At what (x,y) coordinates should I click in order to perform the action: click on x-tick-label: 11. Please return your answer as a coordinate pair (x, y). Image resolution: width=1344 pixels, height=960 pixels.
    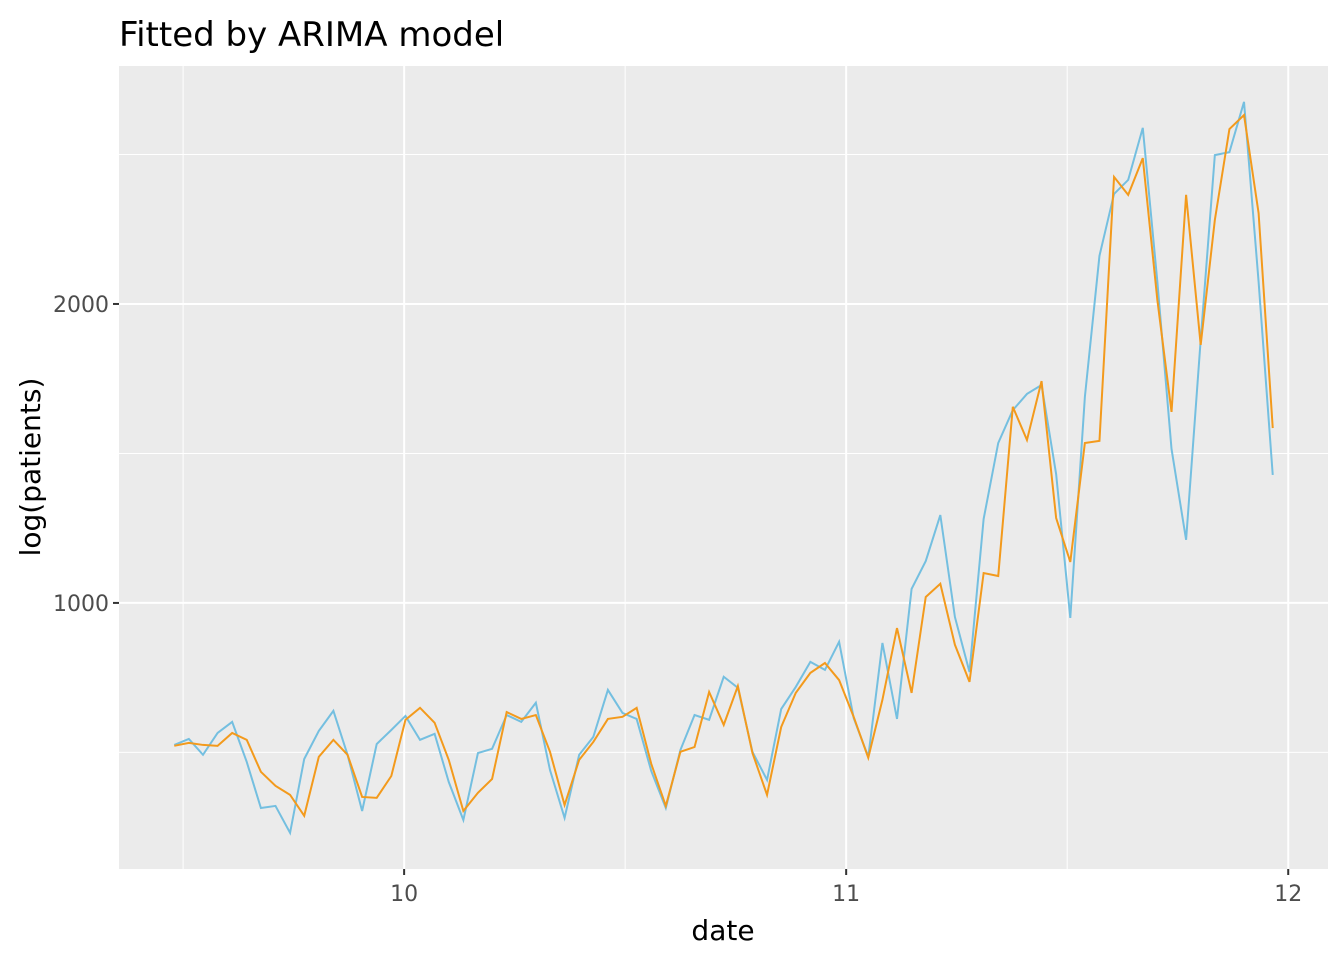
    Looking at the image, I should click on (846, 894).